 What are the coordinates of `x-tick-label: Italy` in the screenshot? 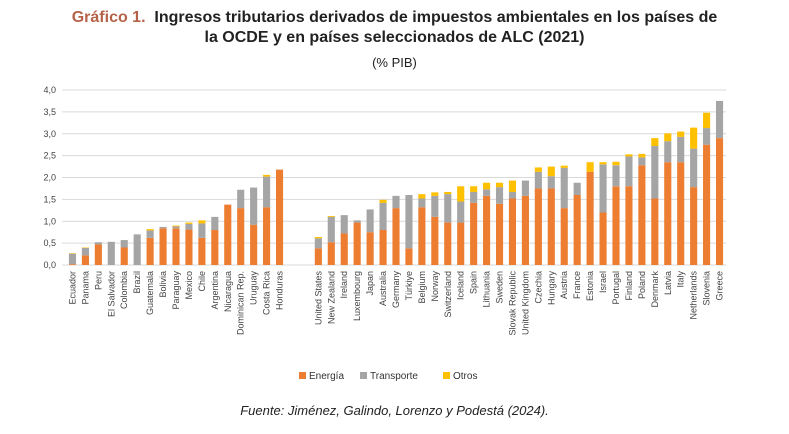 It's located at (681, 279).